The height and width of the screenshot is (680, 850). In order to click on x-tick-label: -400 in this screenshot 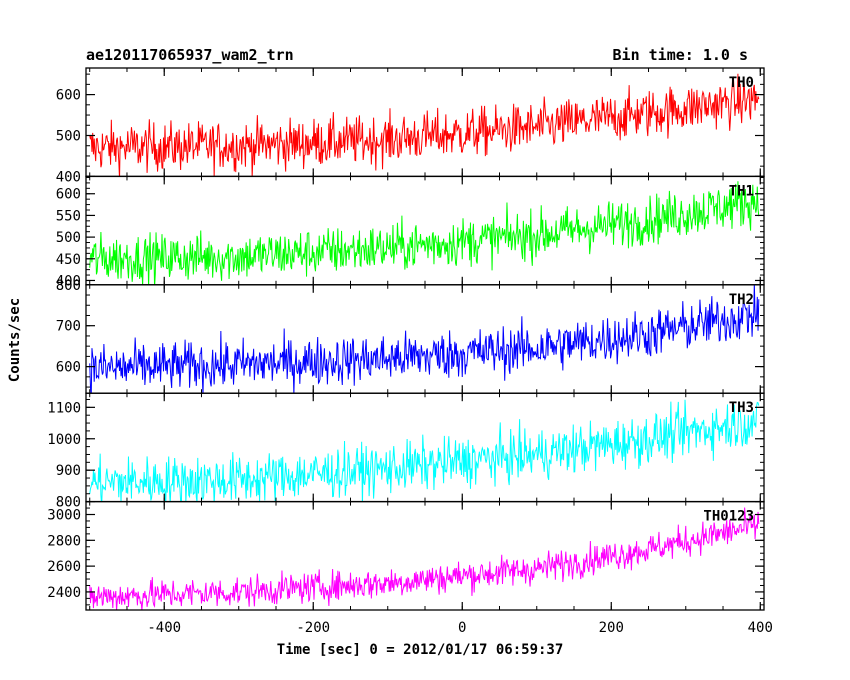, I will do `click(164, 628)`.